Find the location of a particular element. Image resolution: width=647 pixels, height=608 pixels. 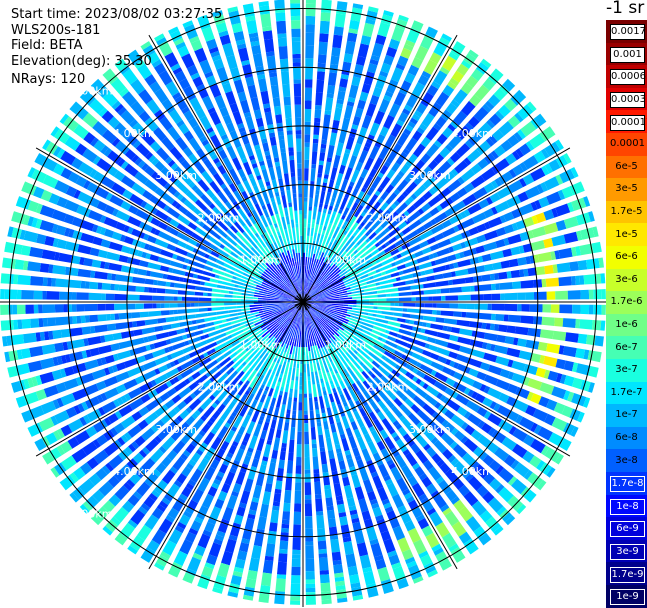

colorbar-cell: 3e-9 is located at coordinates (626, 551).